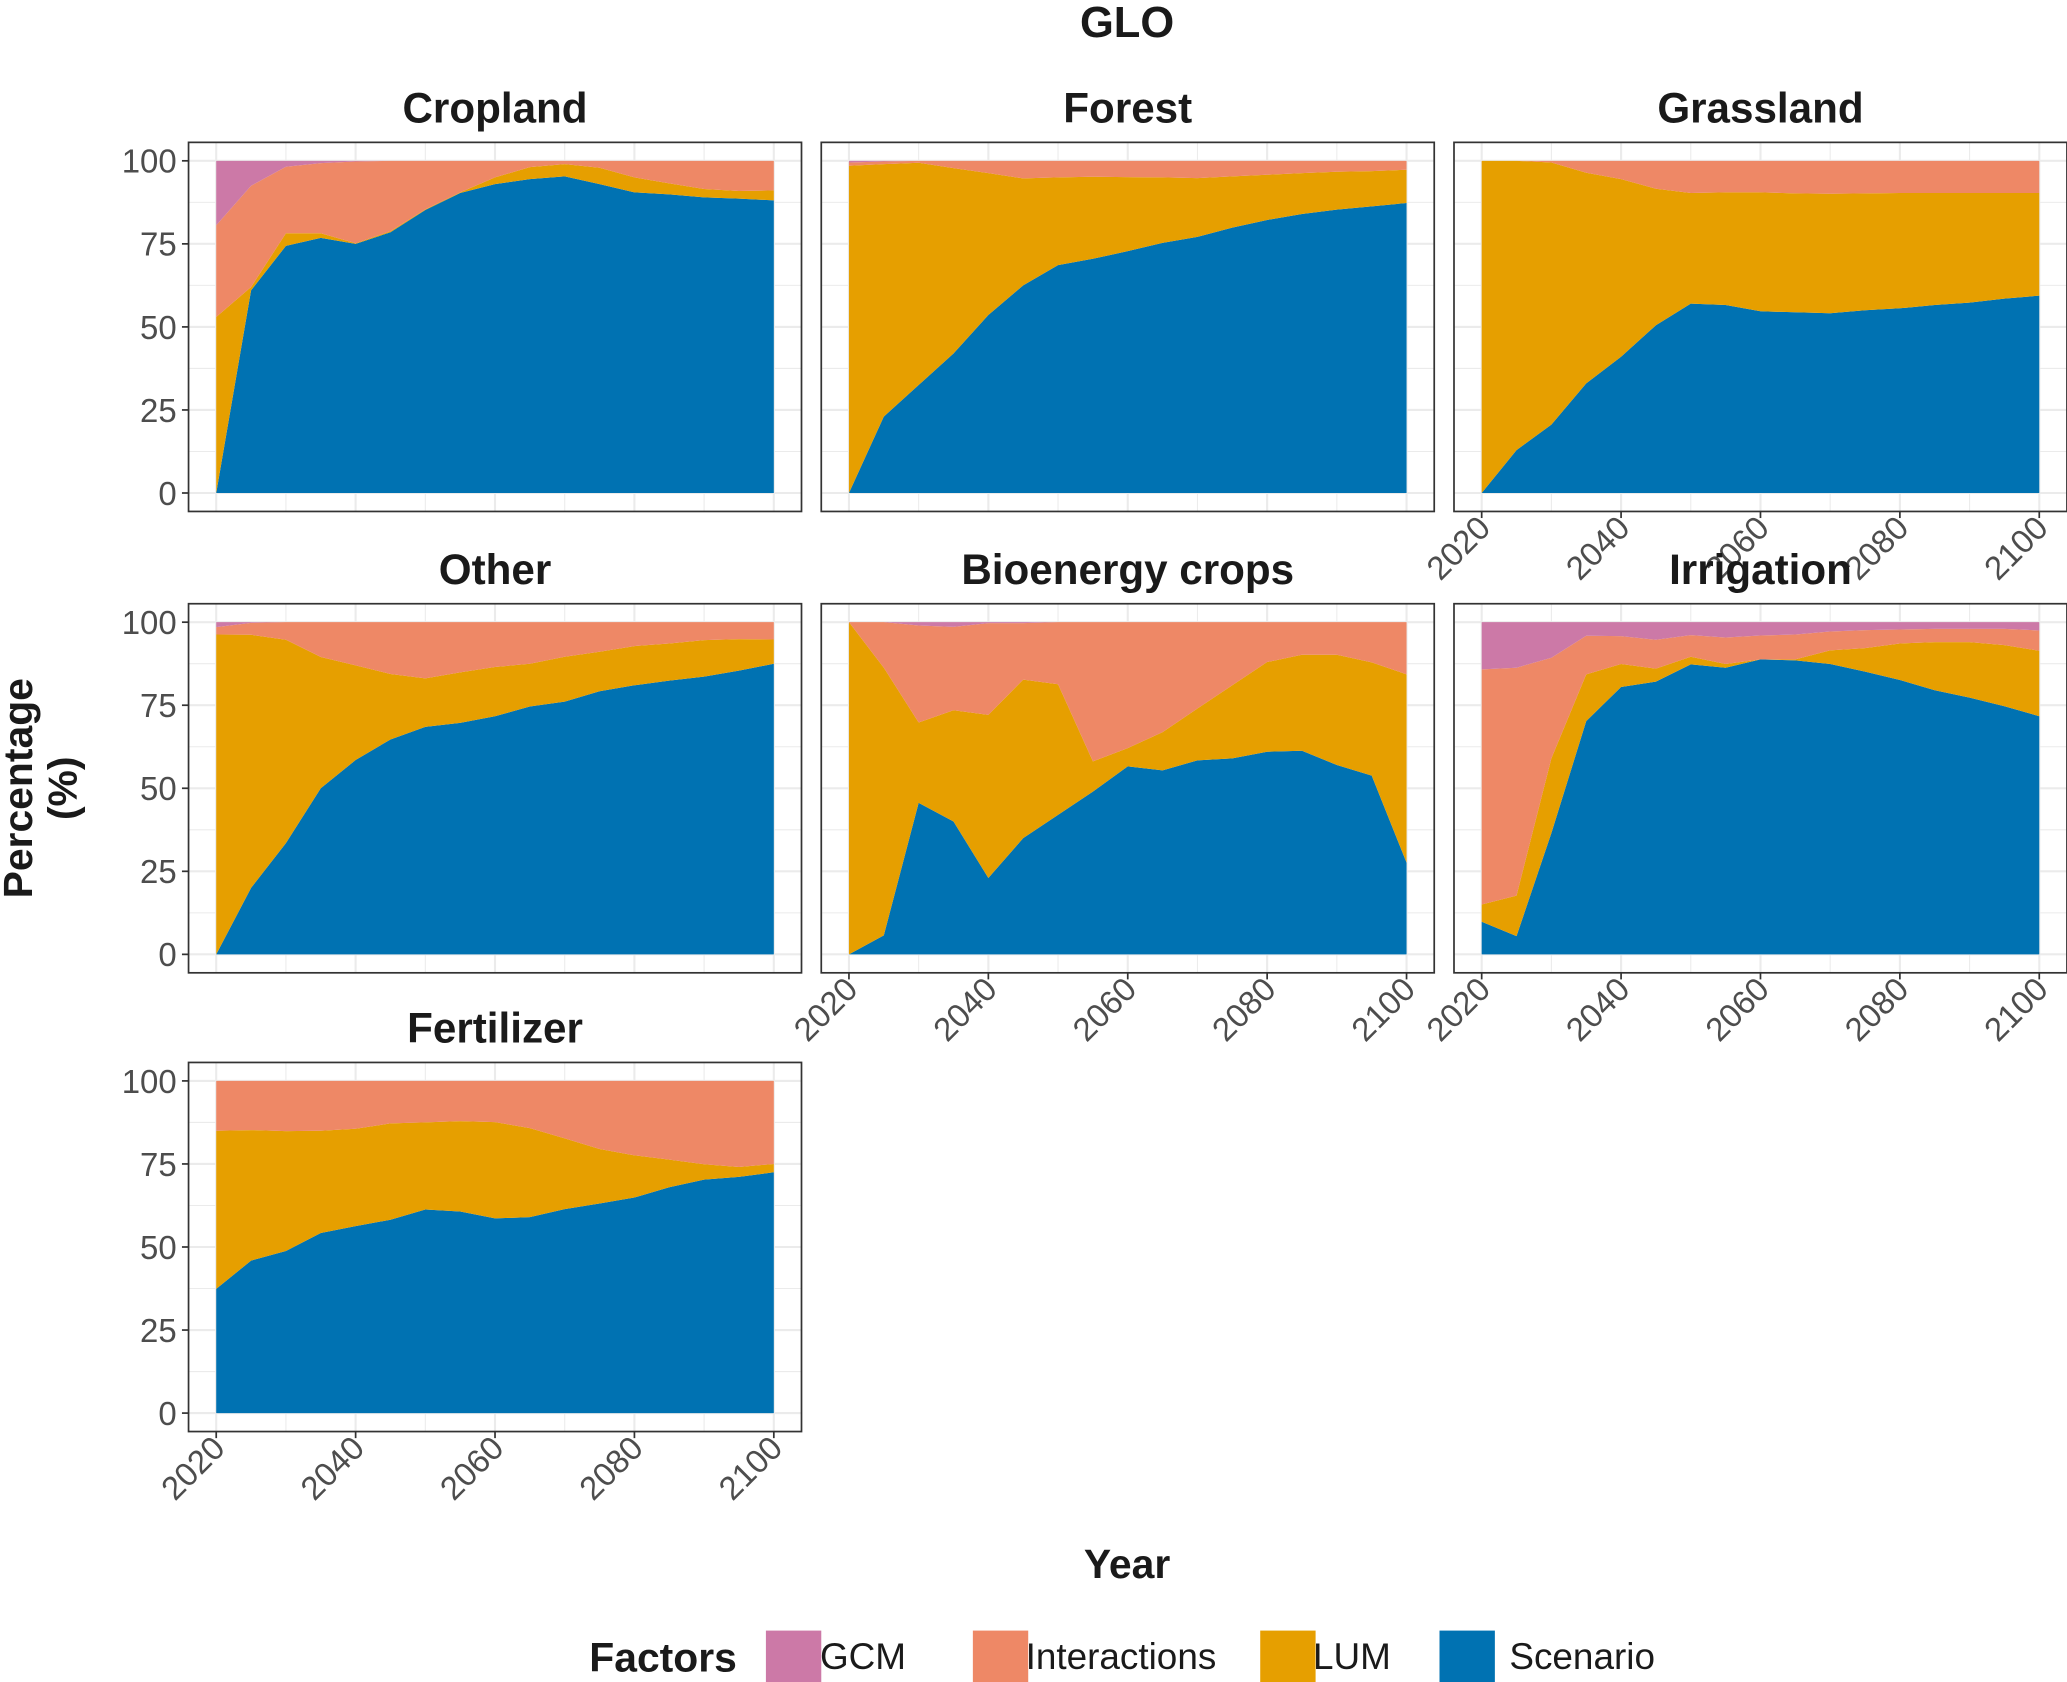  What do you see at coordinates (1582, 1656) in the screenshot?
I see `legend-label: Scenario` at bounding box center [1582, 1656].